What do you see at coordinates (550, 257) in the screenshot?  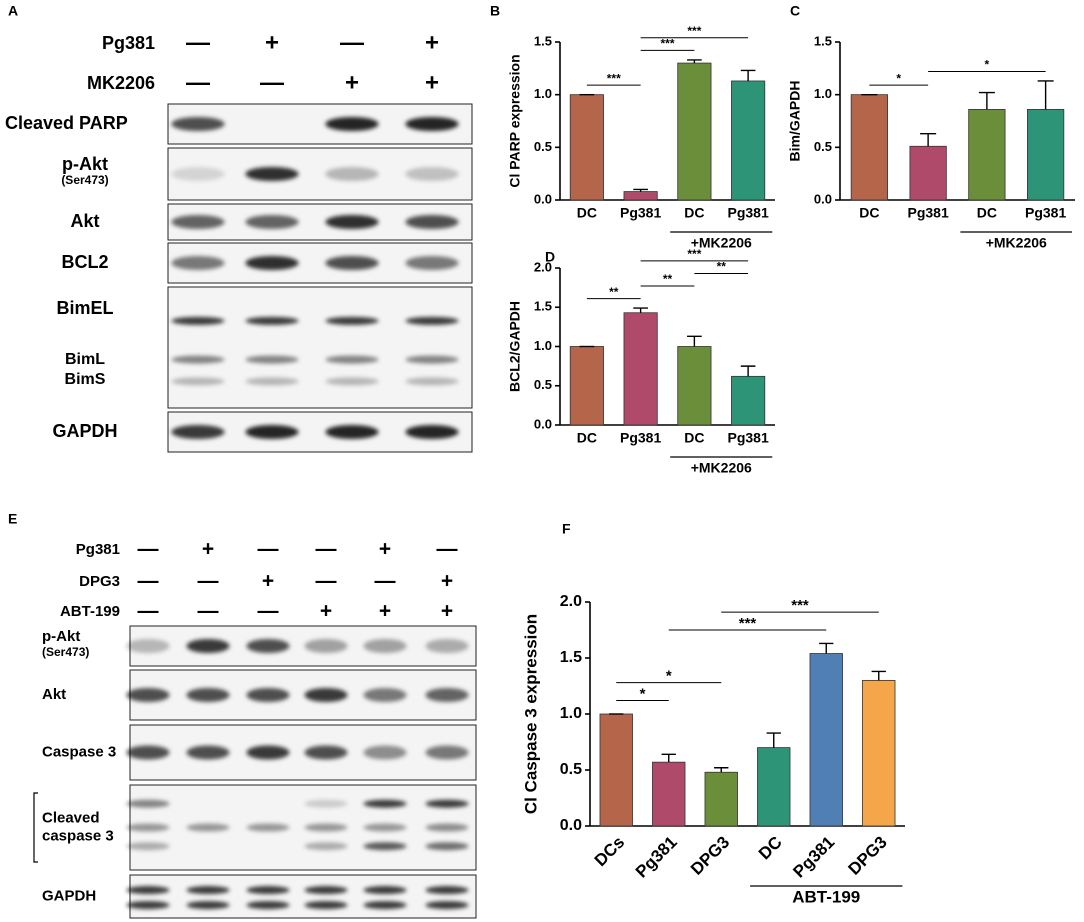 I see `panel-label: D` at bounding box center [550, 257].